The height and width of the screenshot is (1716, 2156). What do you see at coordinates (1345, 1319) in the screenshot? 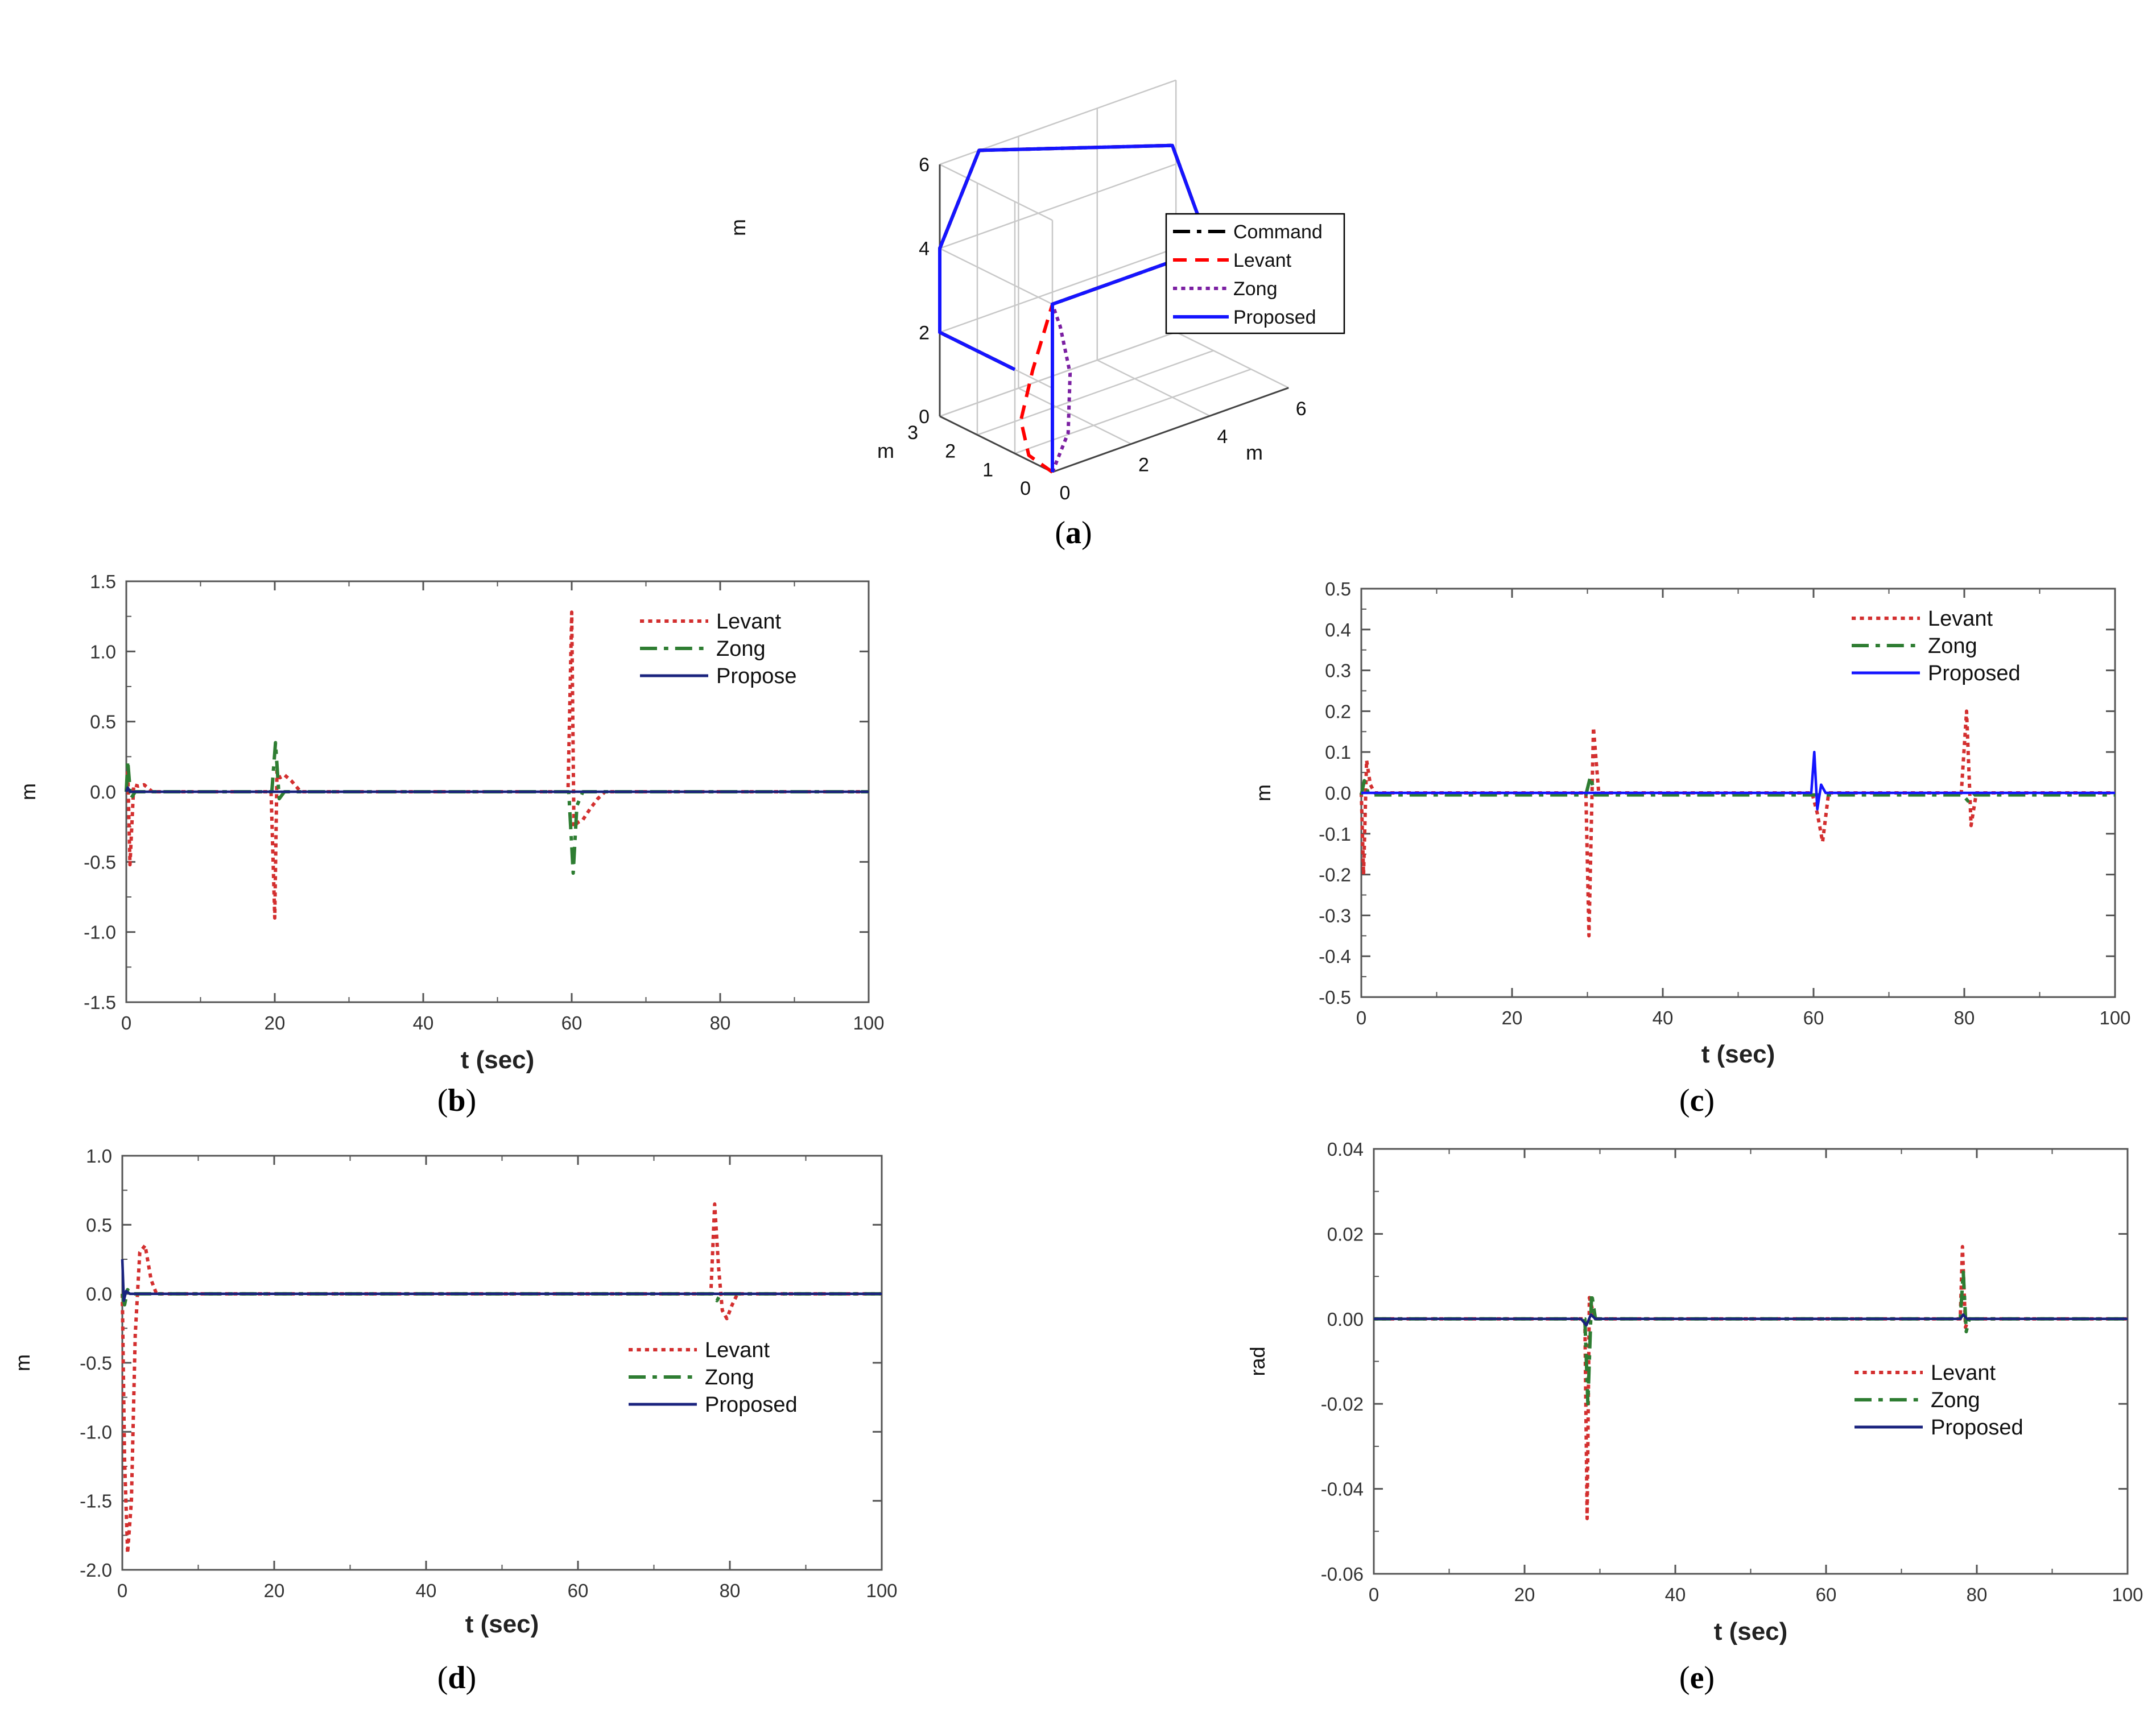
I see `y-tick-label: 0.00` at bounding box center [1345, 1319].